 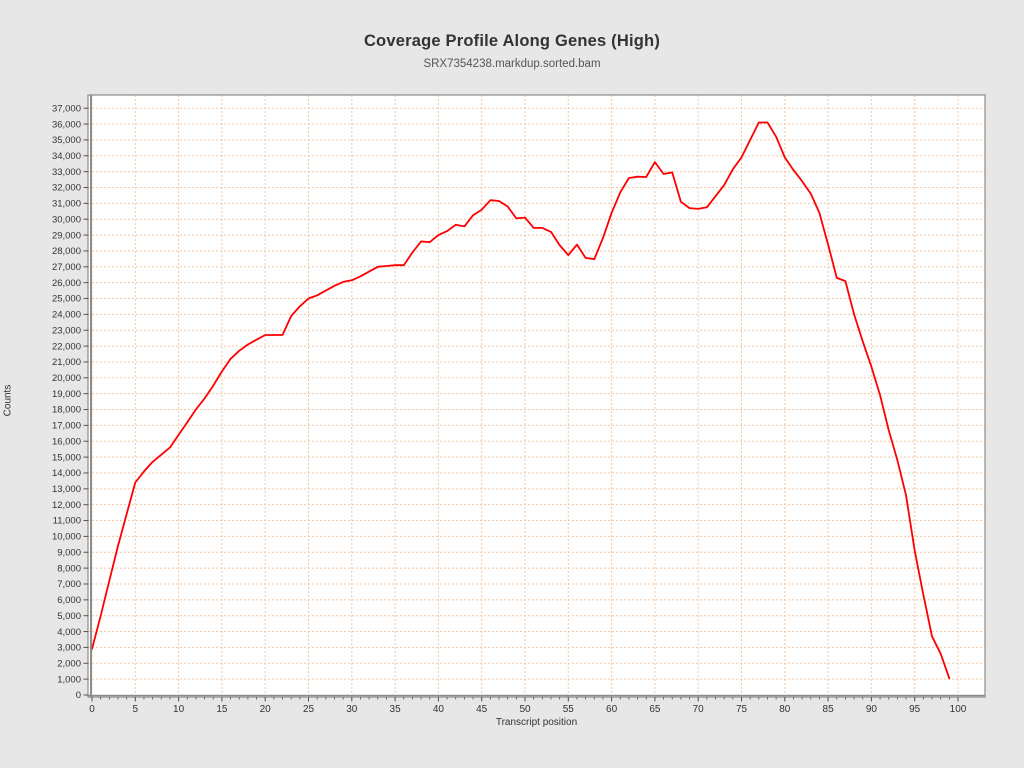 What do you see at coordinates (66, 235) in the screenshot?
I see `tick-label: 29,000` at bounding box center [66, 235].